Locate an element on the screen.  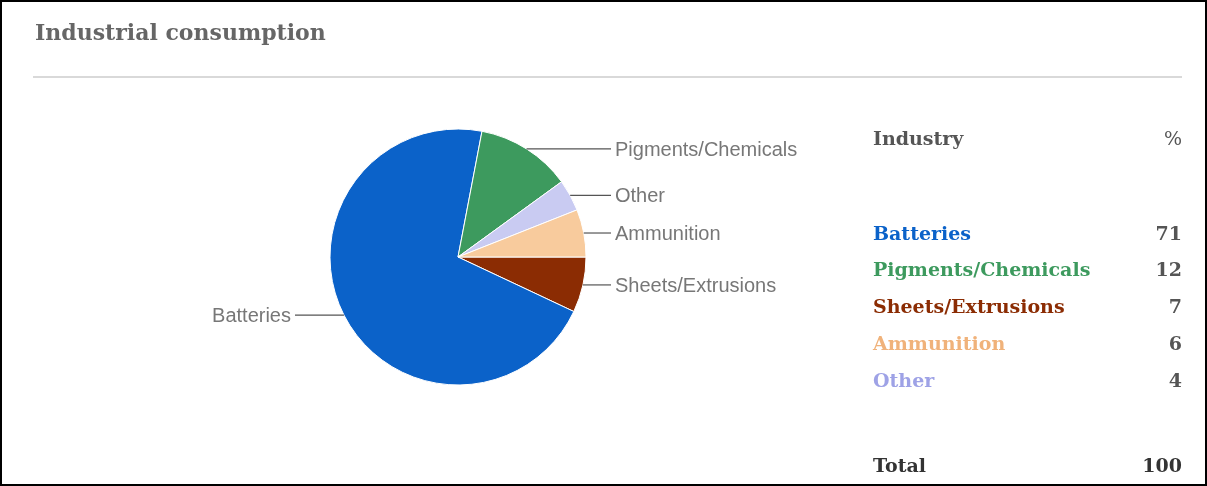
text: Industry is located at coordinates (919, 138).